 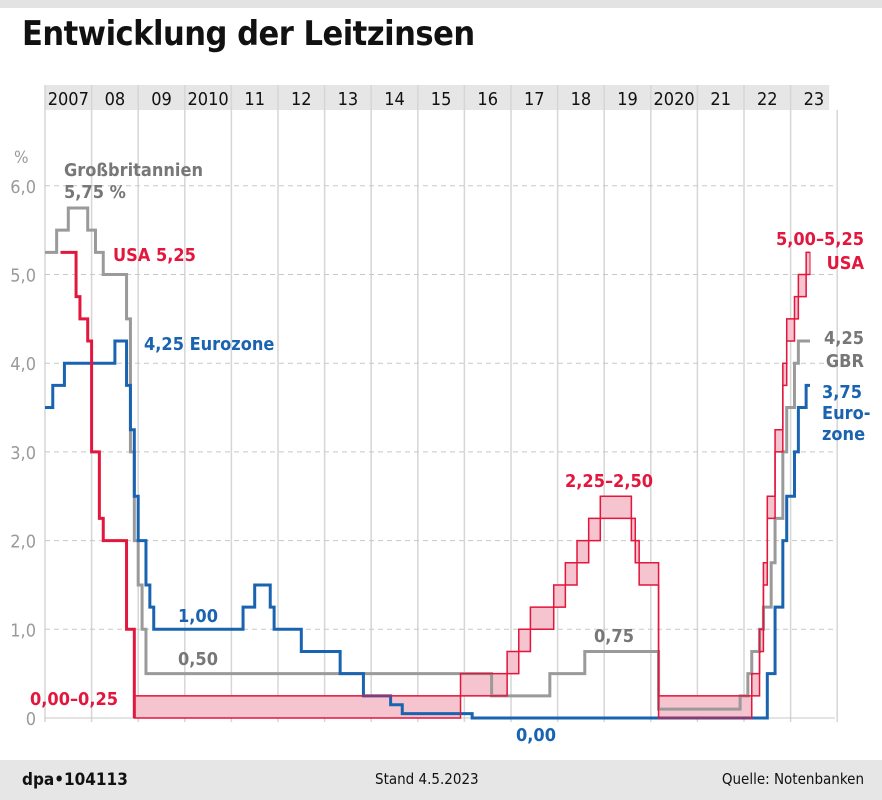 What do you see at coordinates (154, 255) in the screenshot?
I see `label-usa-start: USA 5,25` at bounding box center [154, 255].